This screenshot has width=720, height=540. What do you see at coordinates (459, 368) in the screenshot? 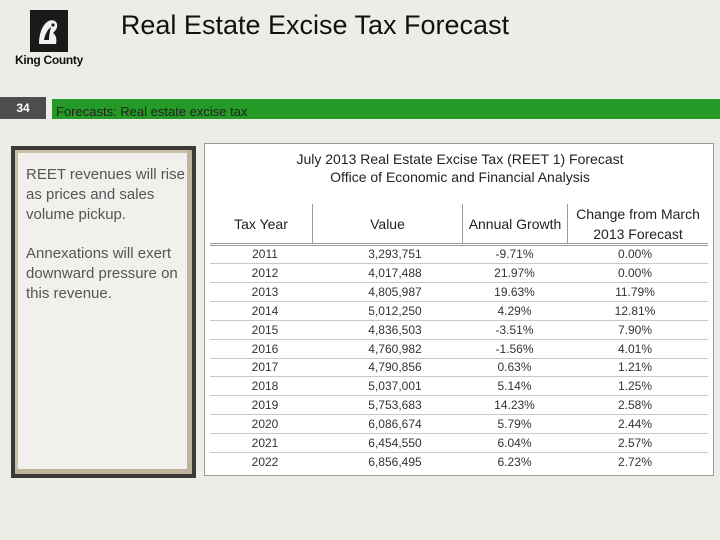
I see `table-row: 2017 4,790,856 0.63% 1.21%` at bounding box center [459, 368].